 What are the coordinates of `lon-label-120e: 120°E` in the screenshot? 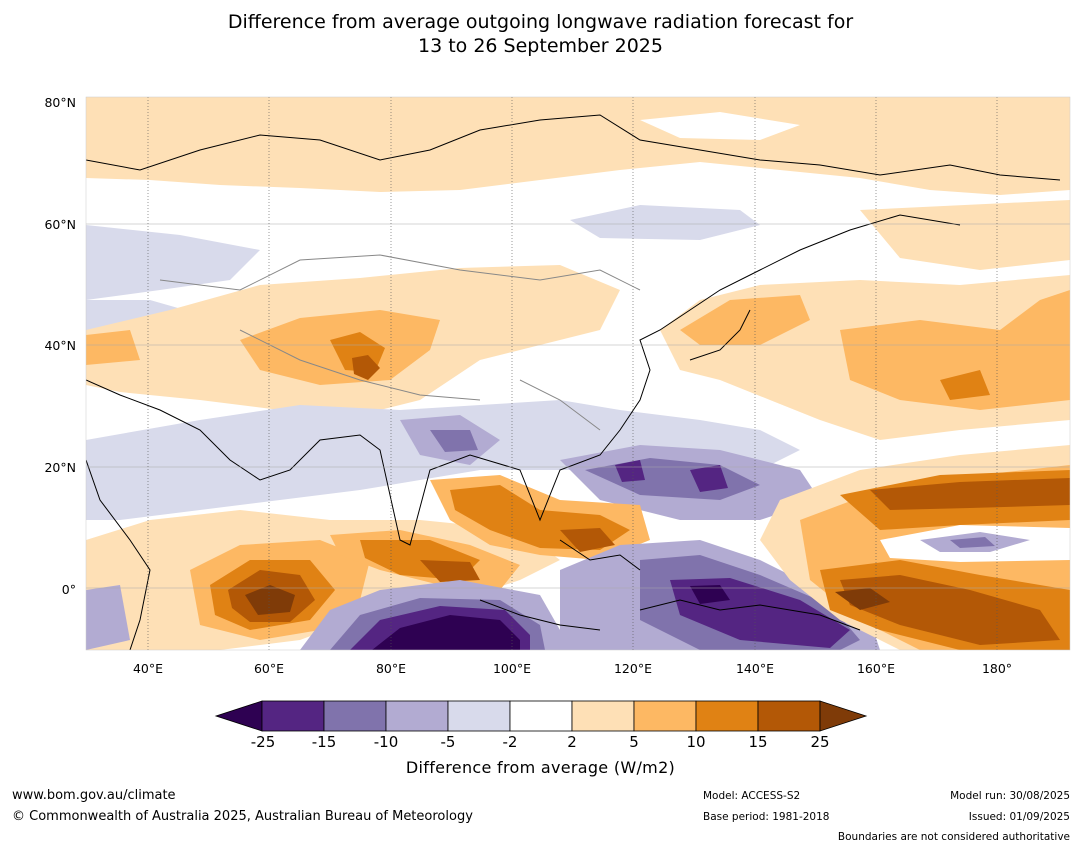 It's located at (632, 668).